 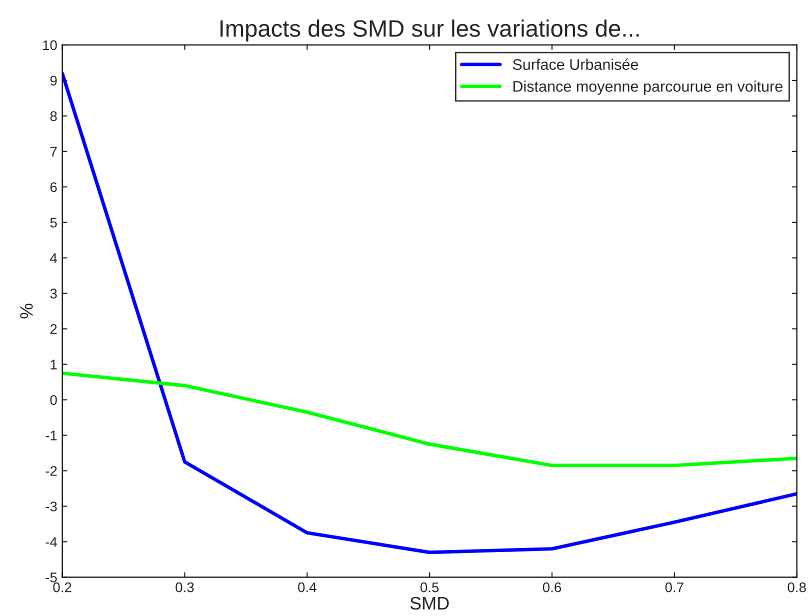 I want to click on y-tick-label: 7, so click(x=53, y=151).